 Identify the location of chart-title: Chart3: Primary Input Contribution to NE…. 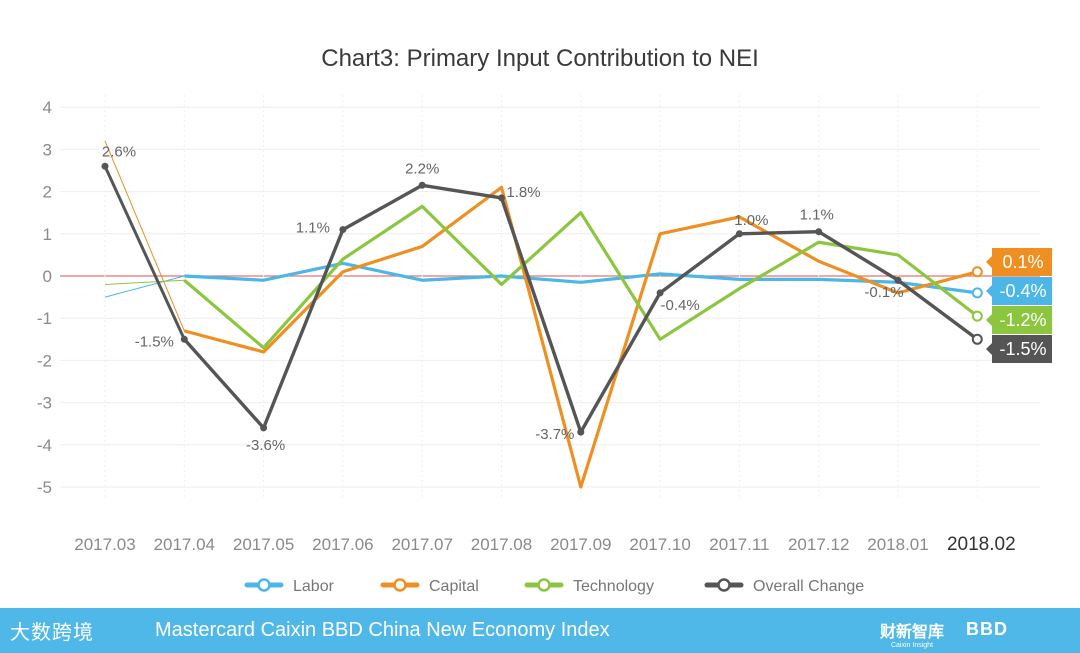
(540, 58).